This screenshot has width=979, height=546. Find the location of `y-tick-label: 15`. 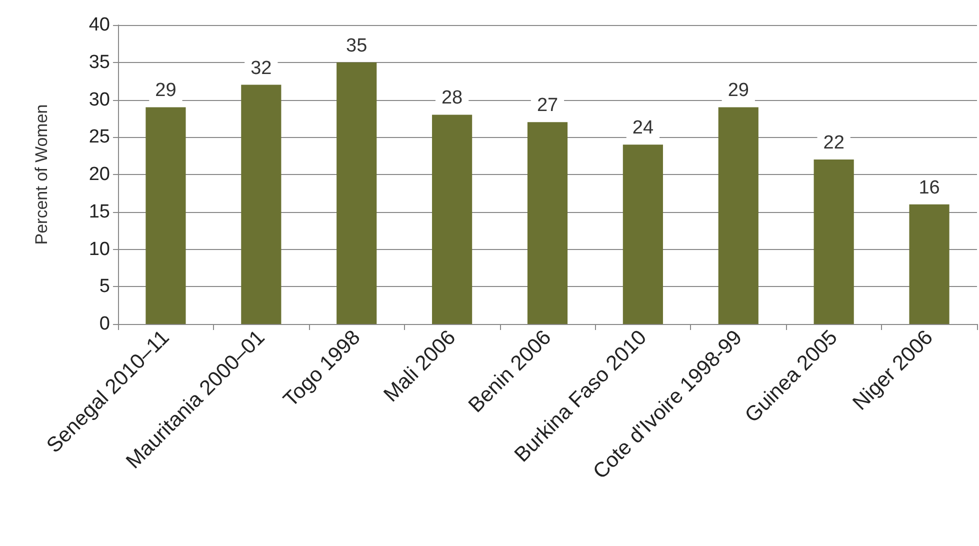

y-tick-label: 15 is located at coordinates (99, 211).